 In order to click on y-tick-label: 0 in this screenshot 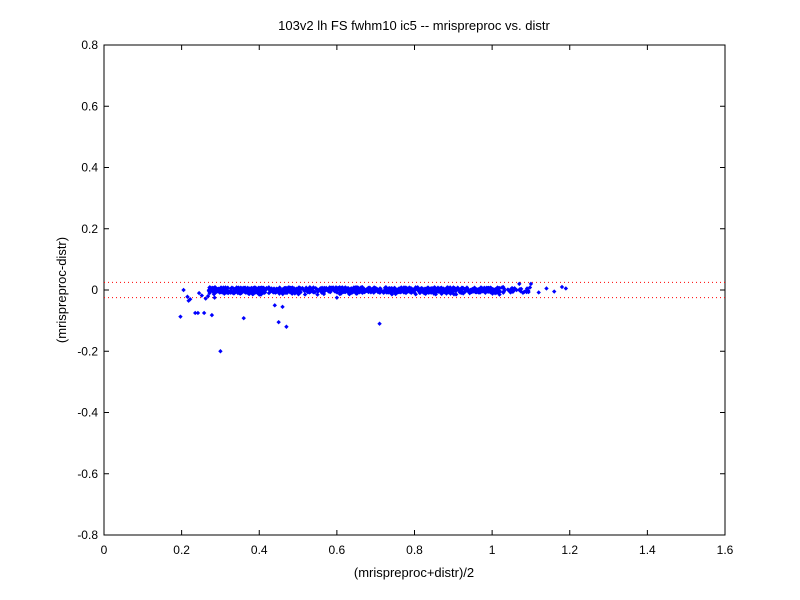, I will do `click(94, 290)`.